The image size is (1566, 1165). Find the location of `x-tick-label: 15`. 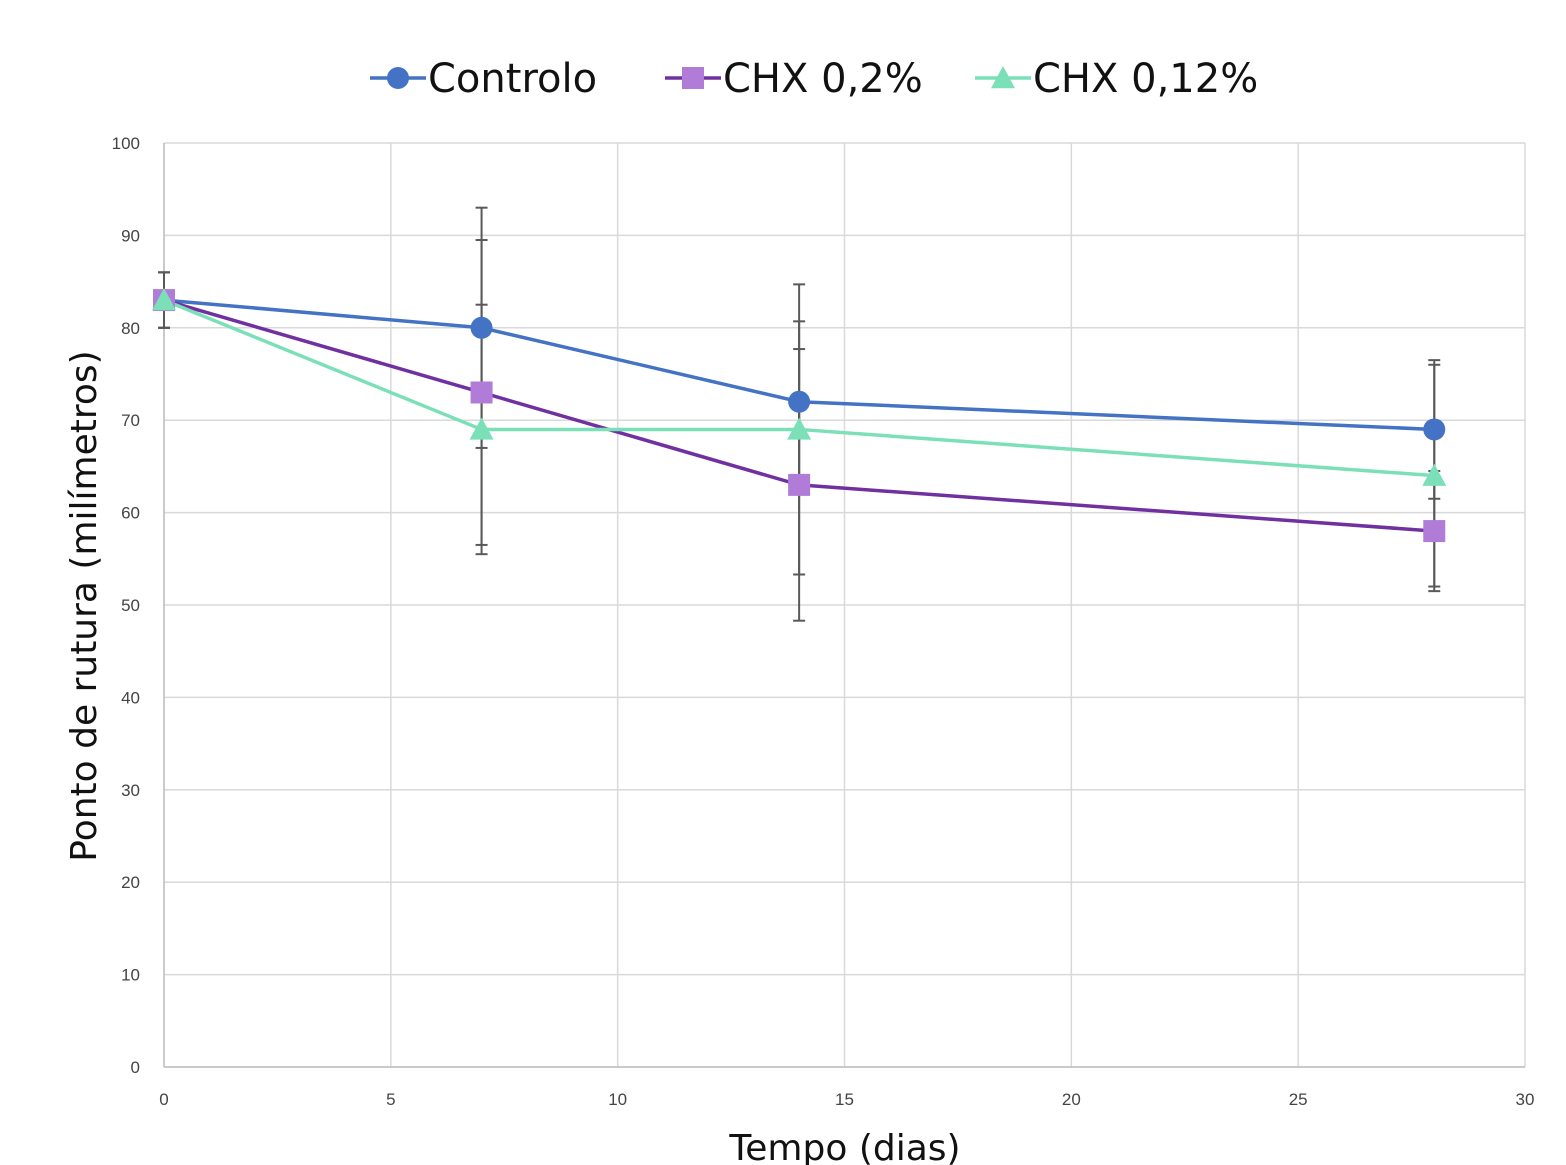

x-tick-label: 15 is located at coordinates (844, 1099).